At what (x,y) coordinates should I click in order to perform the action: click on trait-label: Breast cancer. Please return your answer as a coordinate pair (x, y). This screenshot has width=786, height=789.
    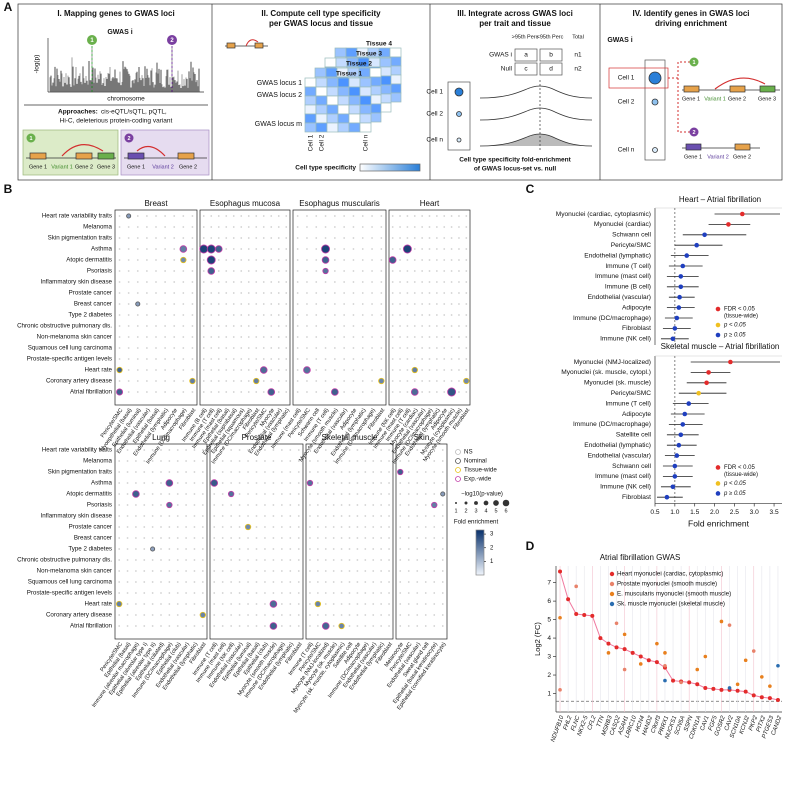
    Looking at the image, I should click on (93, 538).